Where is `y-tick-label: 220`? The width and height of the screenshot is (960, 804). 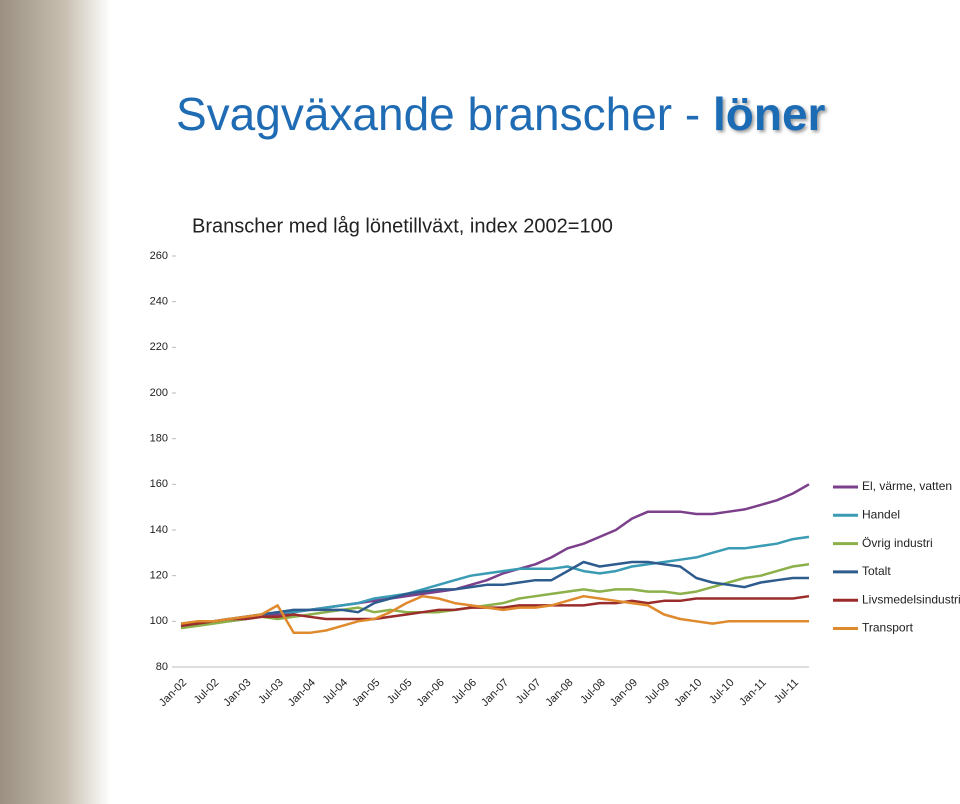 y-tick-label: 220 is located at coordinates (159, 347).